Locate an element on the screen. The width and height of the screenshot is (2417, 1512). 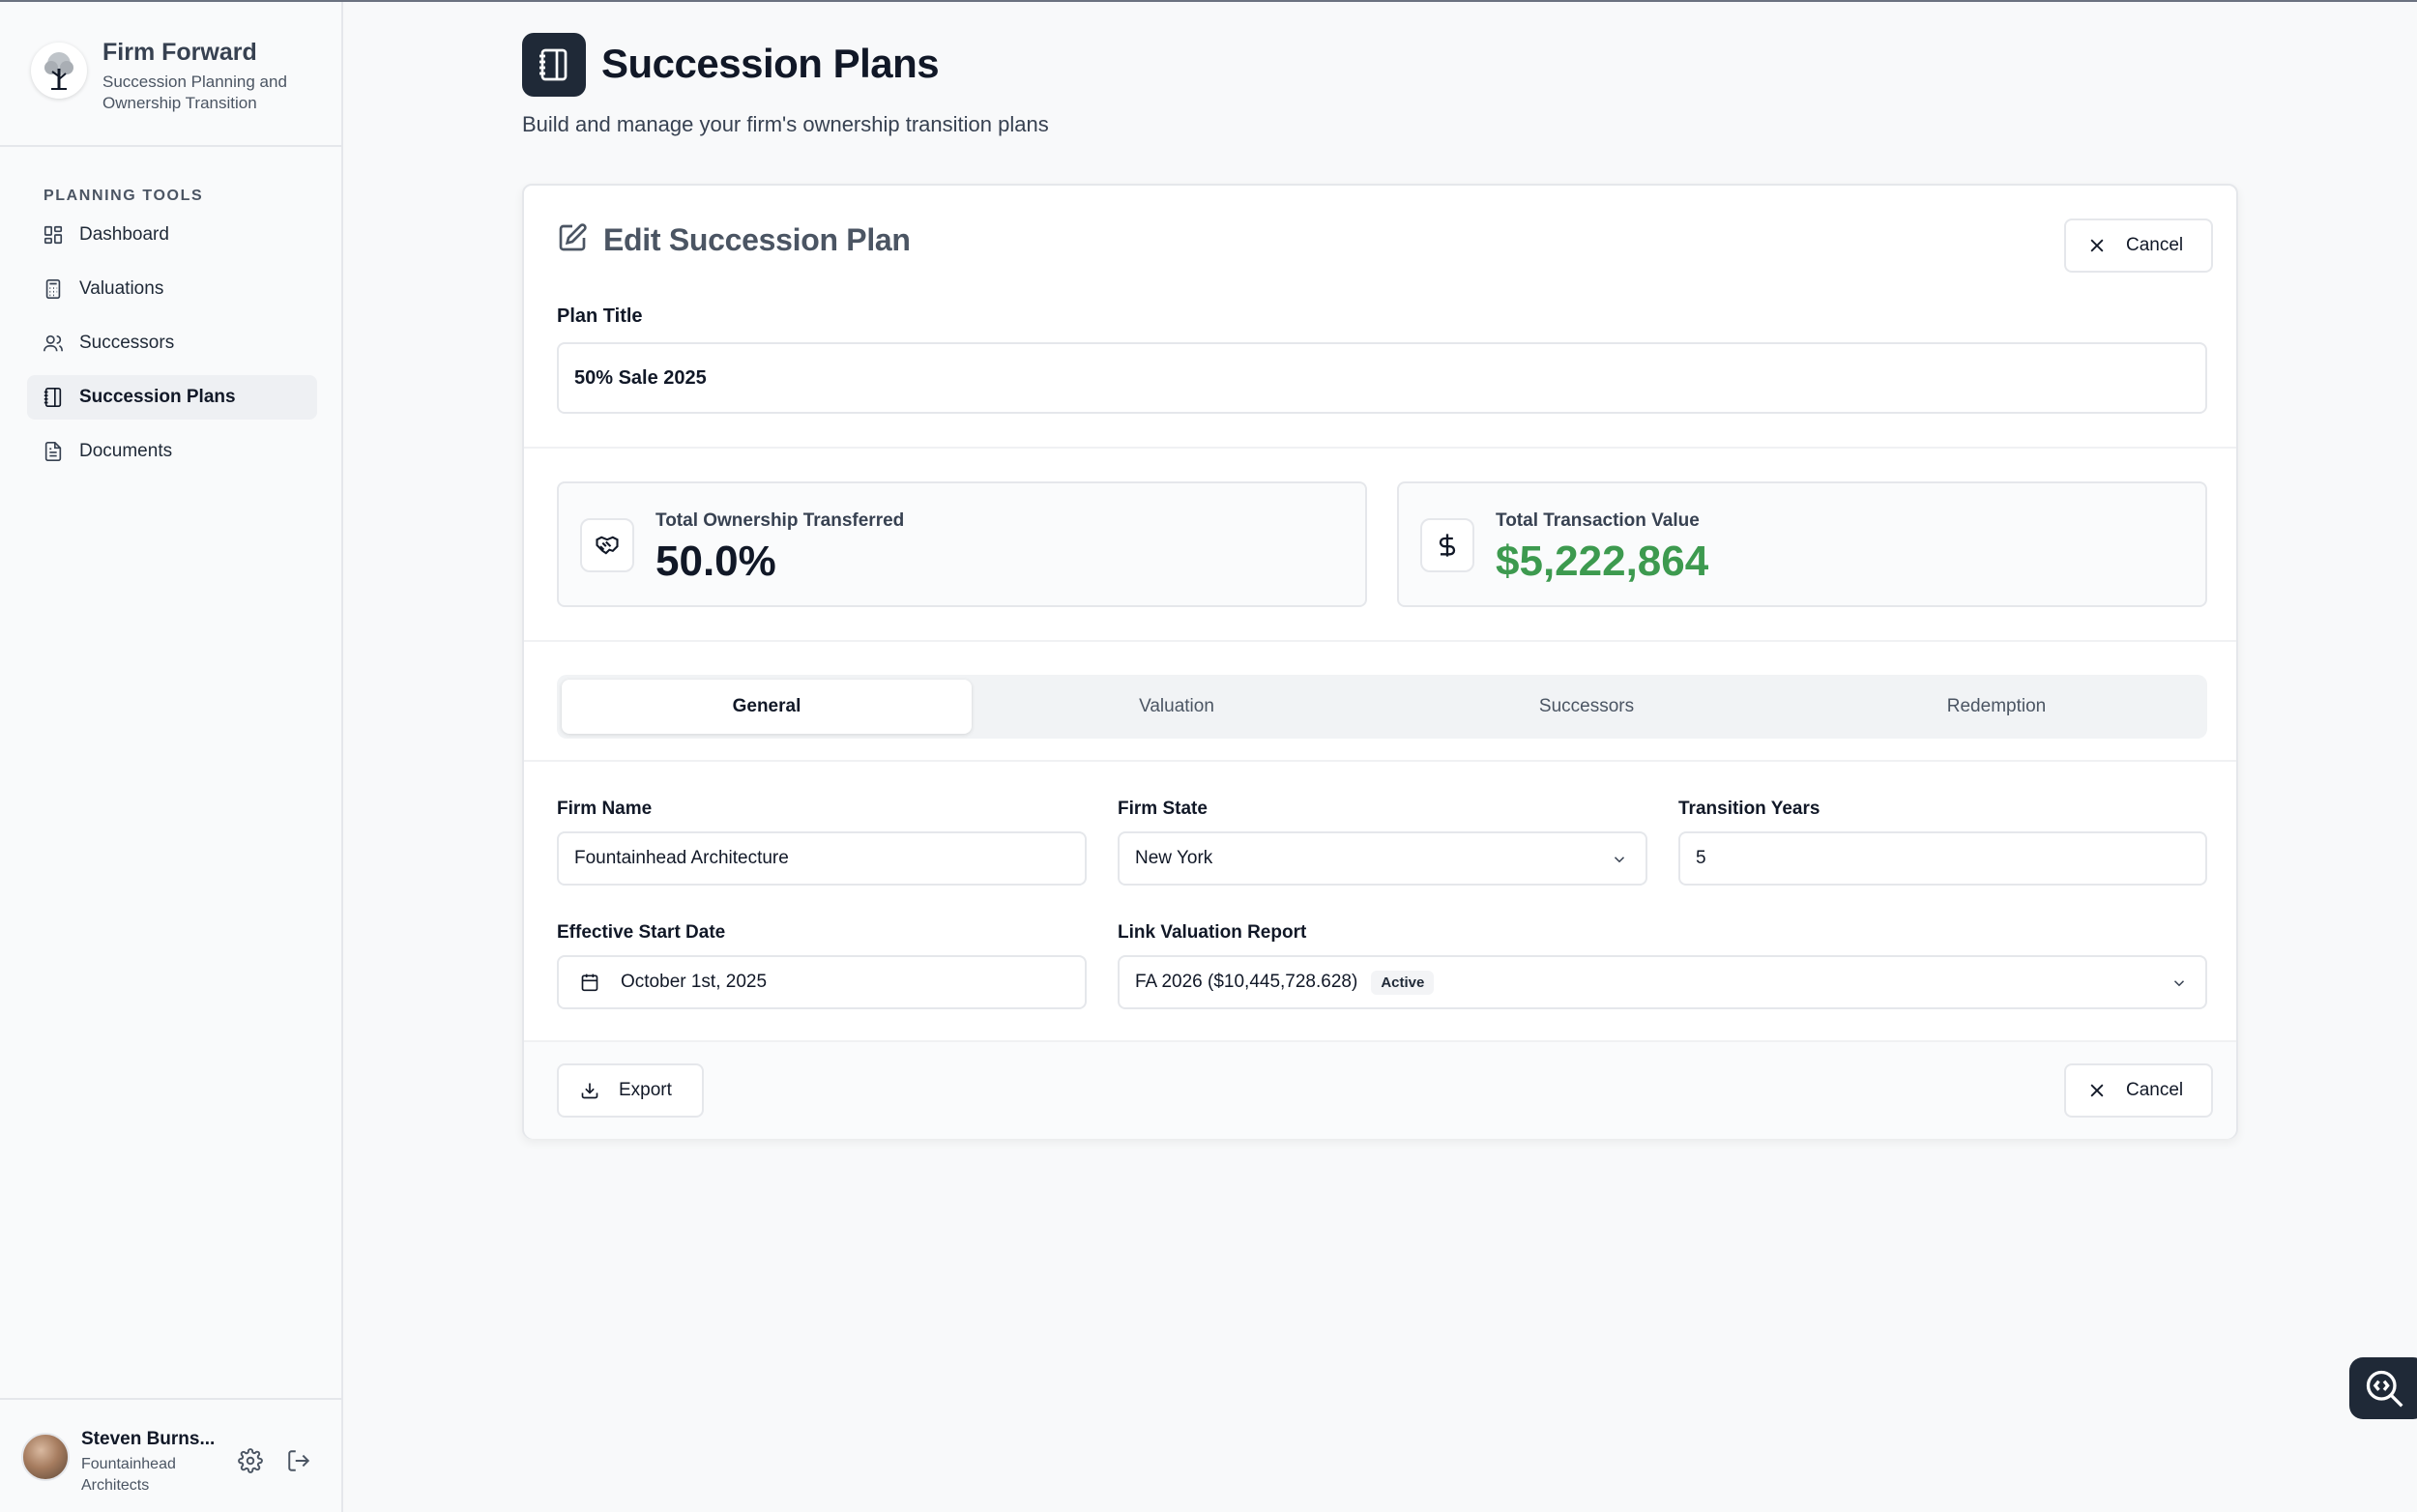
sidebar-item-label: Dashboard is located at coordinates (124, 234).